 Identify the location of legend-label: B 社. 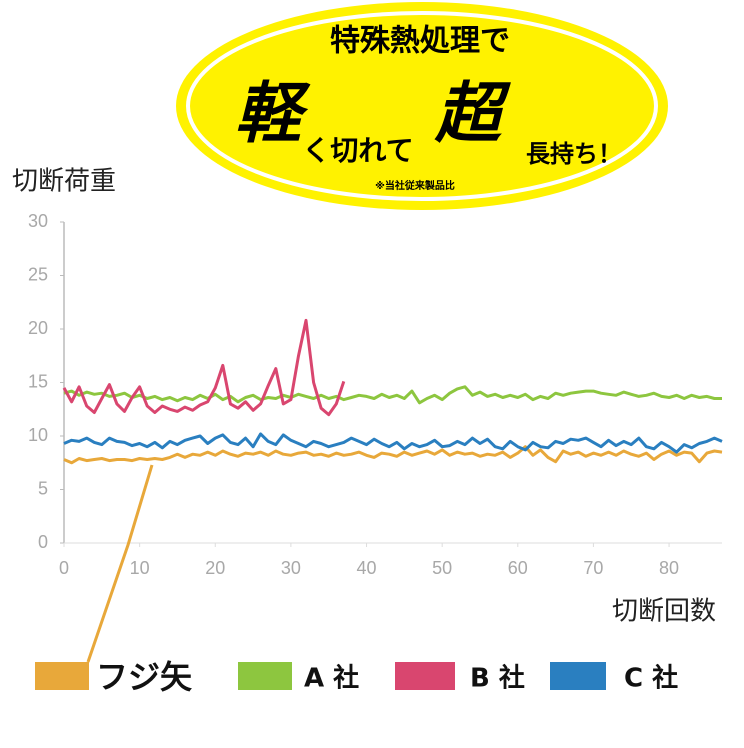
(497, 678).